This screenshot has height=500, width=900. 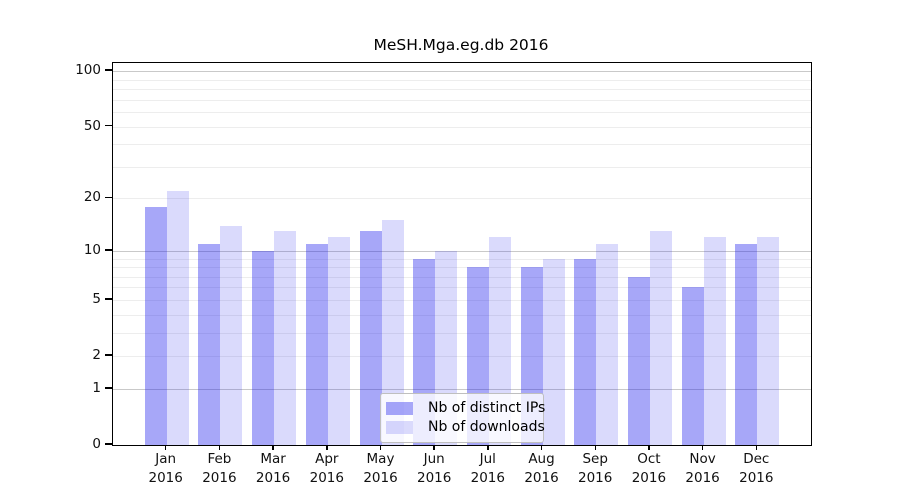 I want to click on bar-feb-2016-distinct-ips, so click(x=209, y=344).